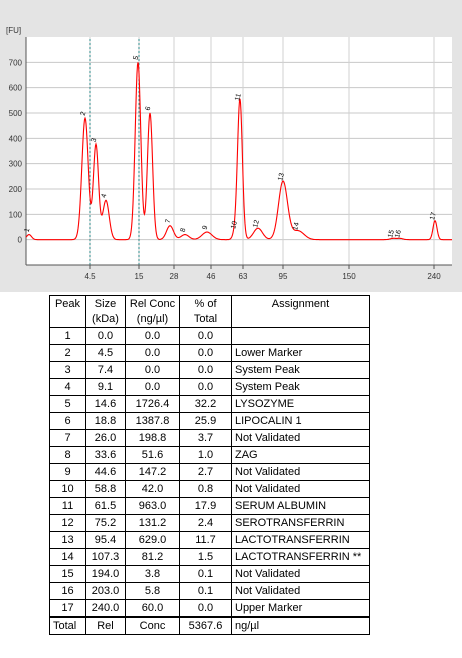 This screenshot has width=462, height=658. I want to click on table-row: 13 95.4 629.0 11.7 LACTOTRANSFERRIN, so click(209, 540).